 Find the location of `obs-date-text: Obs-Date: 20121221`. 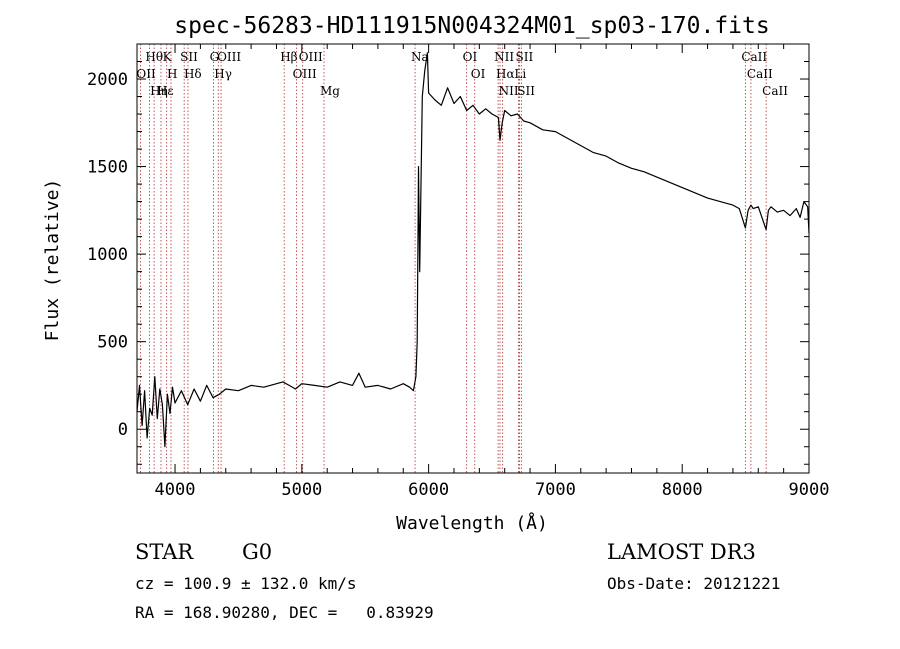

obs-date-text: Obs-Date: 20121221 is located at coordinates (694, 583).